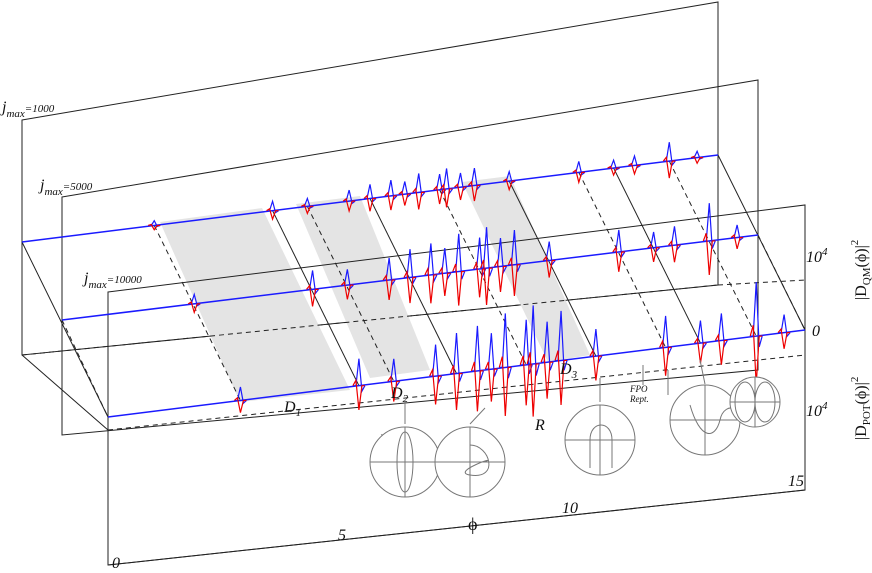 The height and width of the screenshot is (573, 872). What do you see at coordinates (27, 109) in the screenshot?
I see `panel-label: jmax=1000` at bounding box center [27, 109].